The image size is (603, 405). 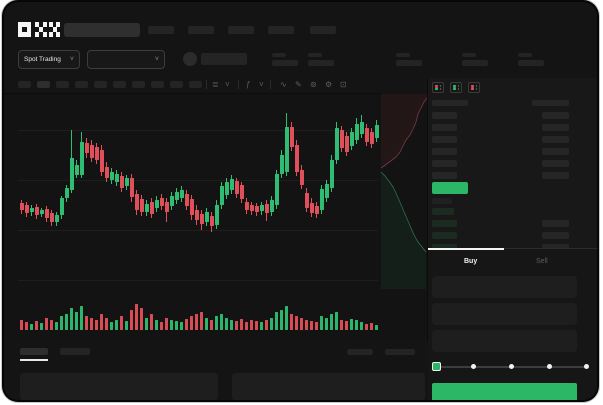 What do you see at coordinates (438, 87) in the screenshot?
I see `book-split-view` at bounding box center [438, 87].